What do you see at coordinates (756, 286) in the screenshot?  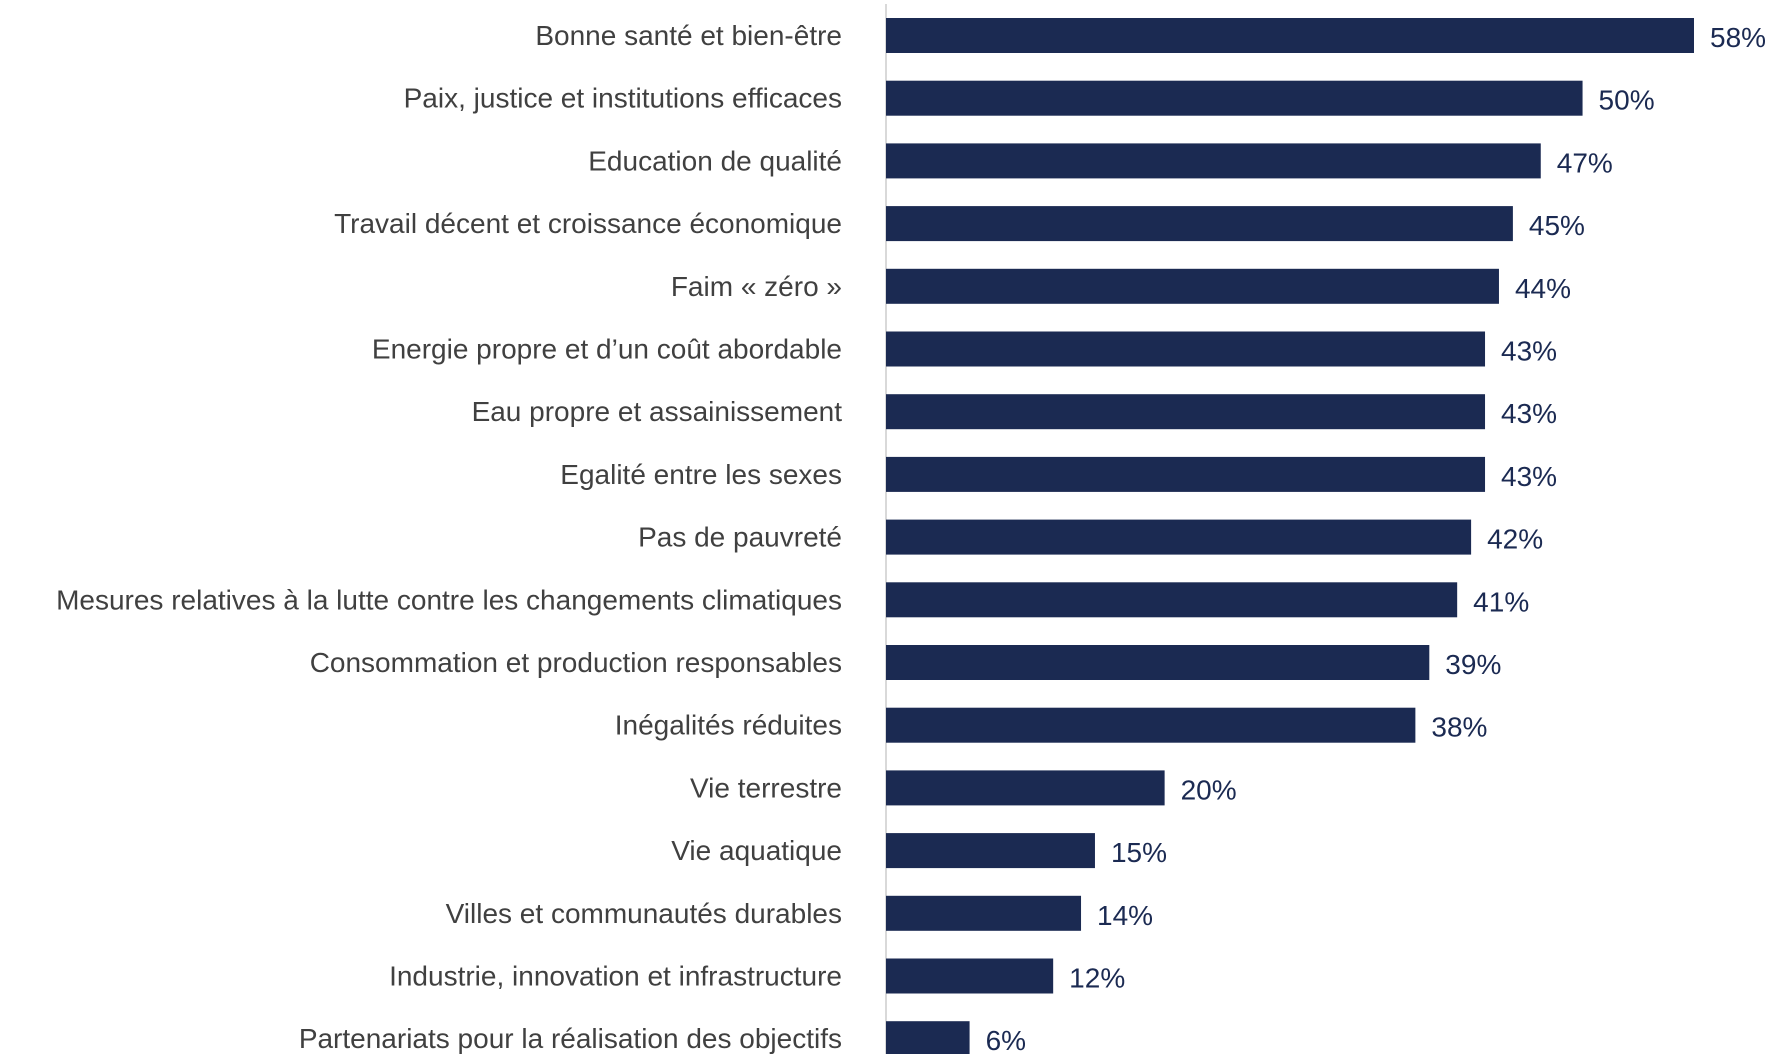 I see `category-label: Faim « zéro »` at bounding box center [756, 286].